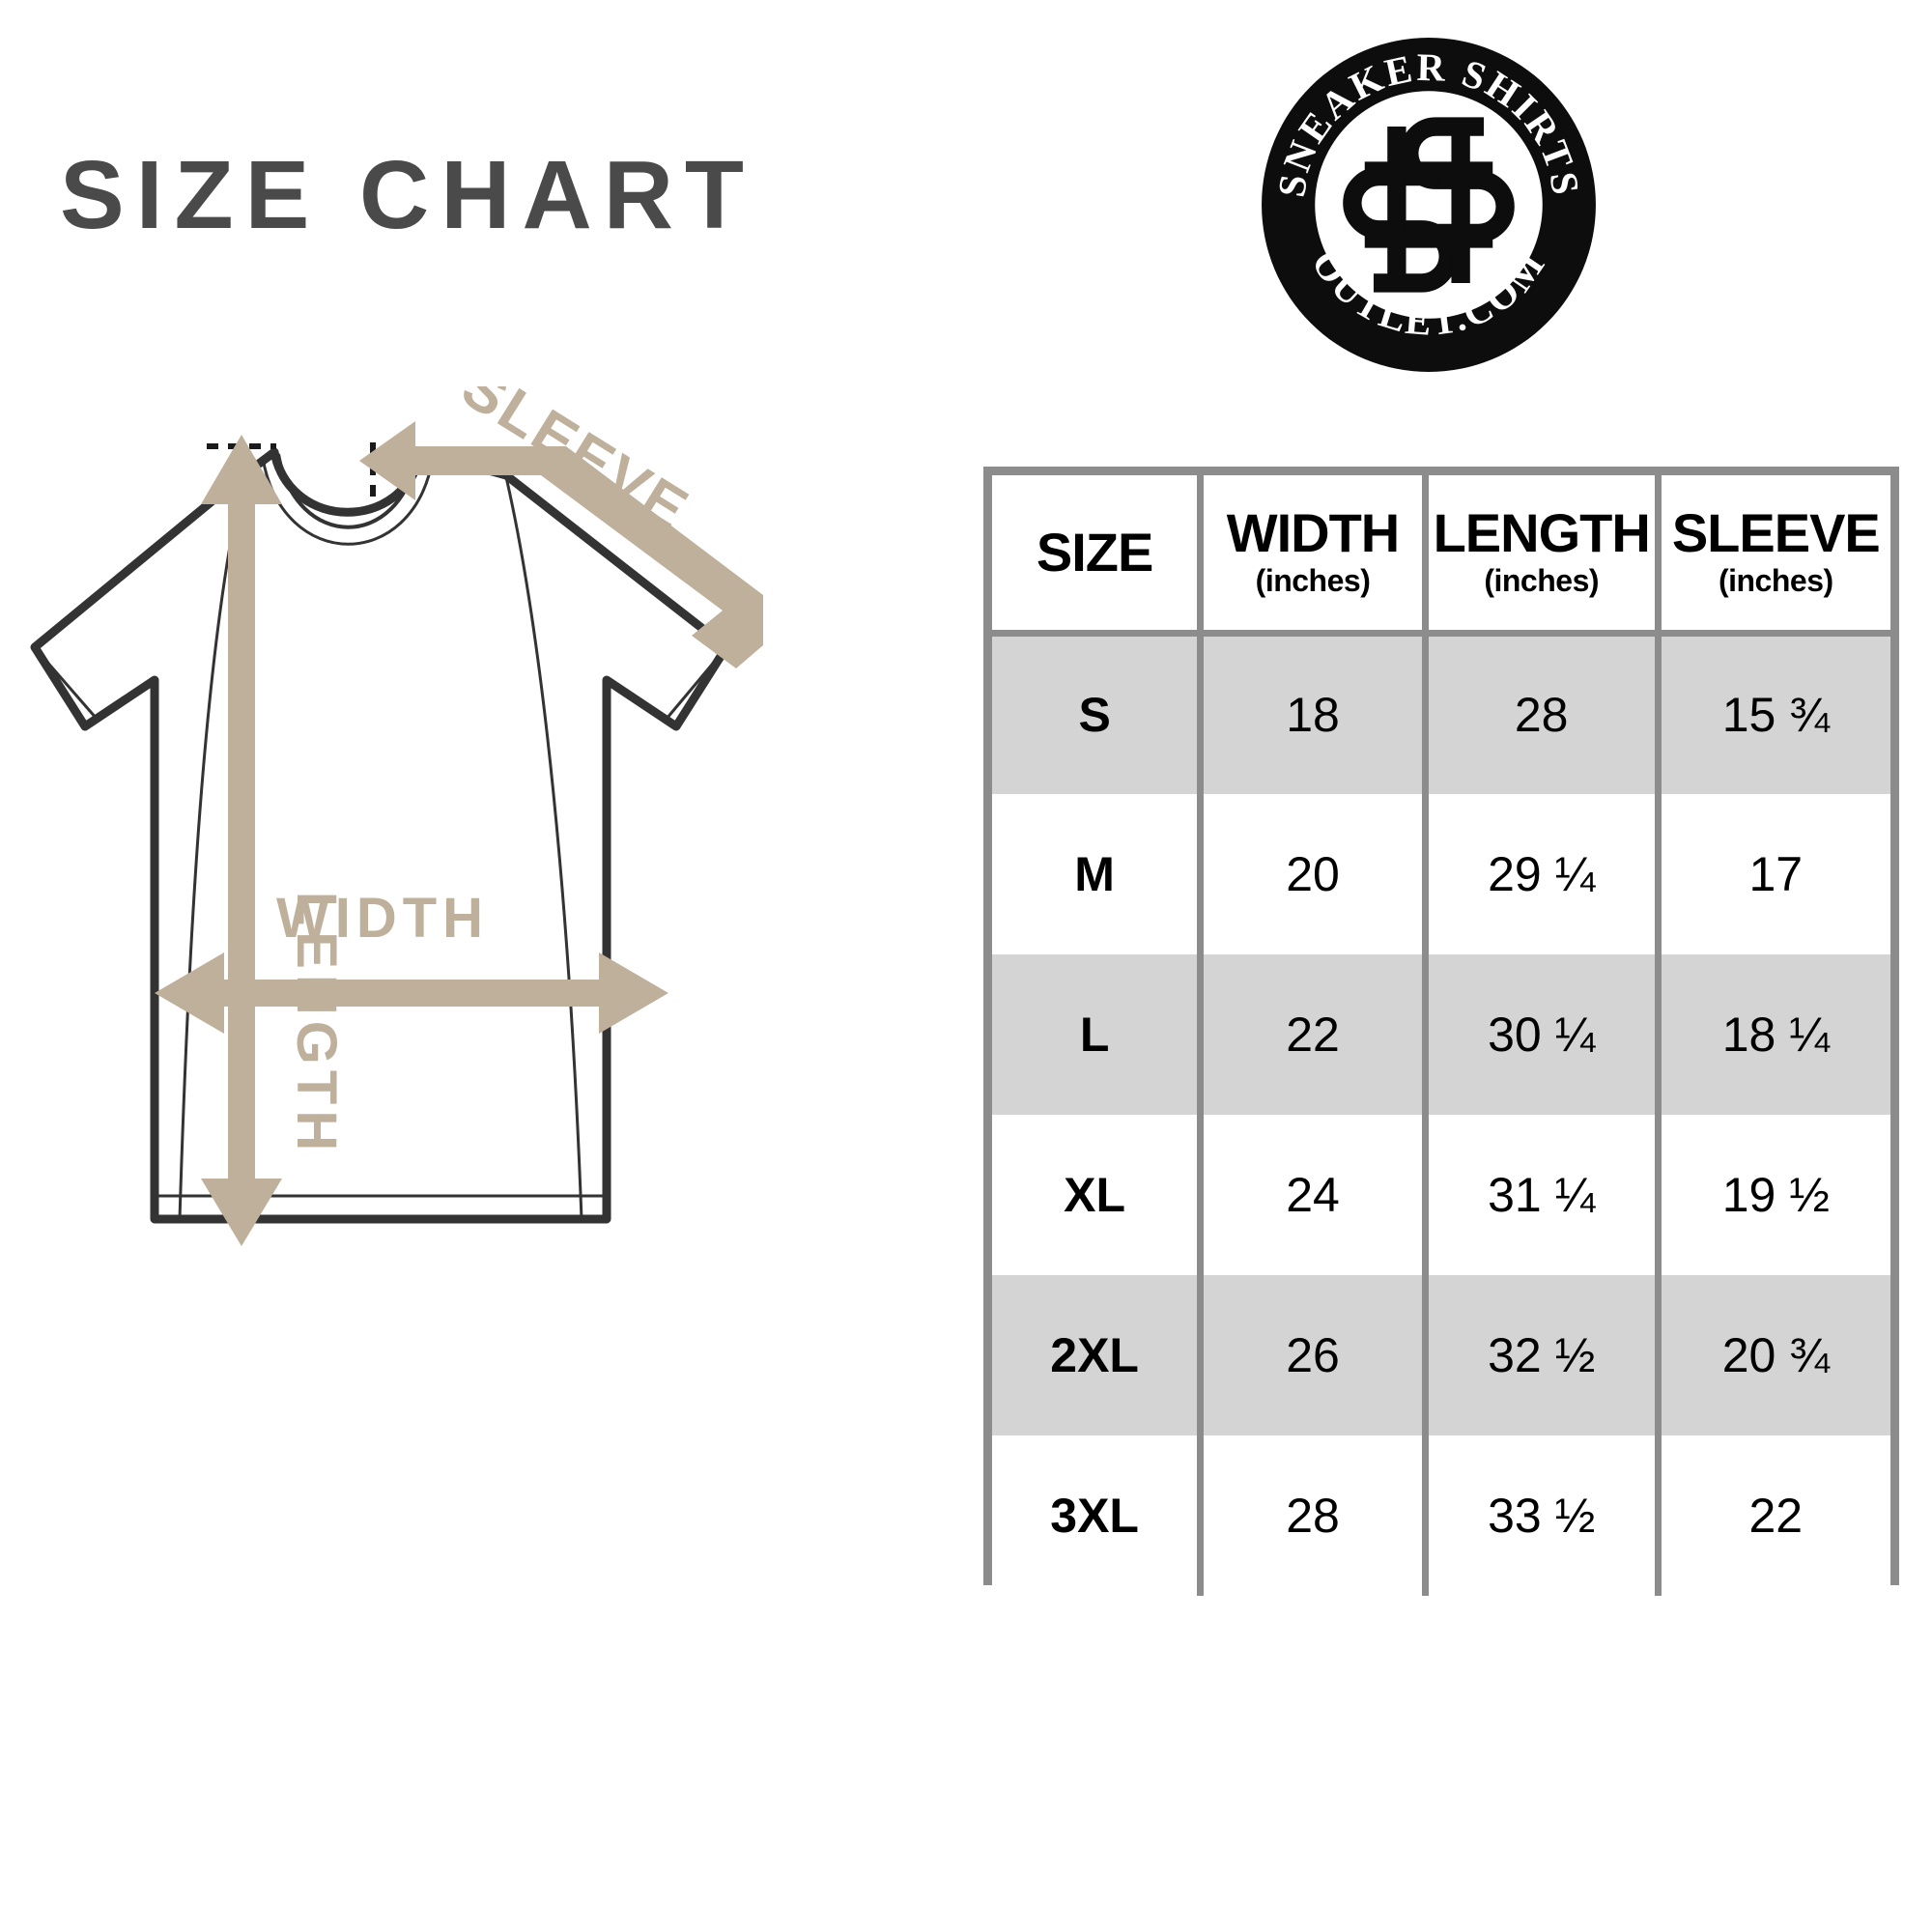 This screenshot has height=1932, width=1932. I want to click on table-row: 3XL 28 33 ½ 22, so click(1441, 1515).